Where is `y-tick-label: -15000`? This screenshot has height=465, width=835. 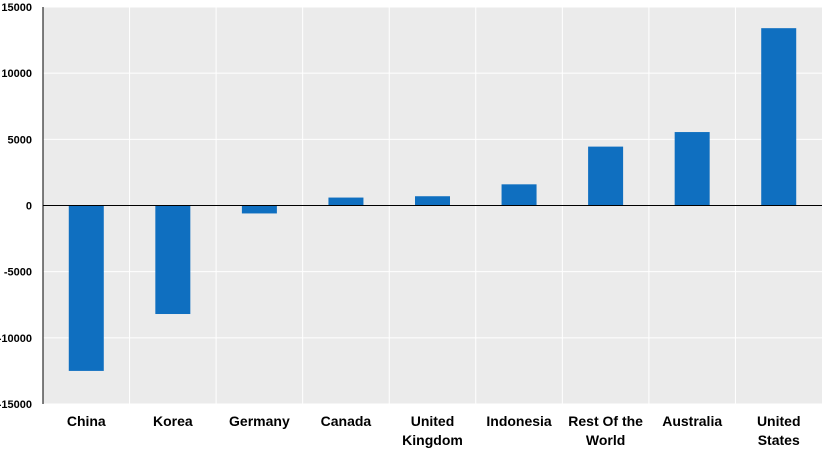
y-tick-label: -15000 is located at coordinates (16, 405).